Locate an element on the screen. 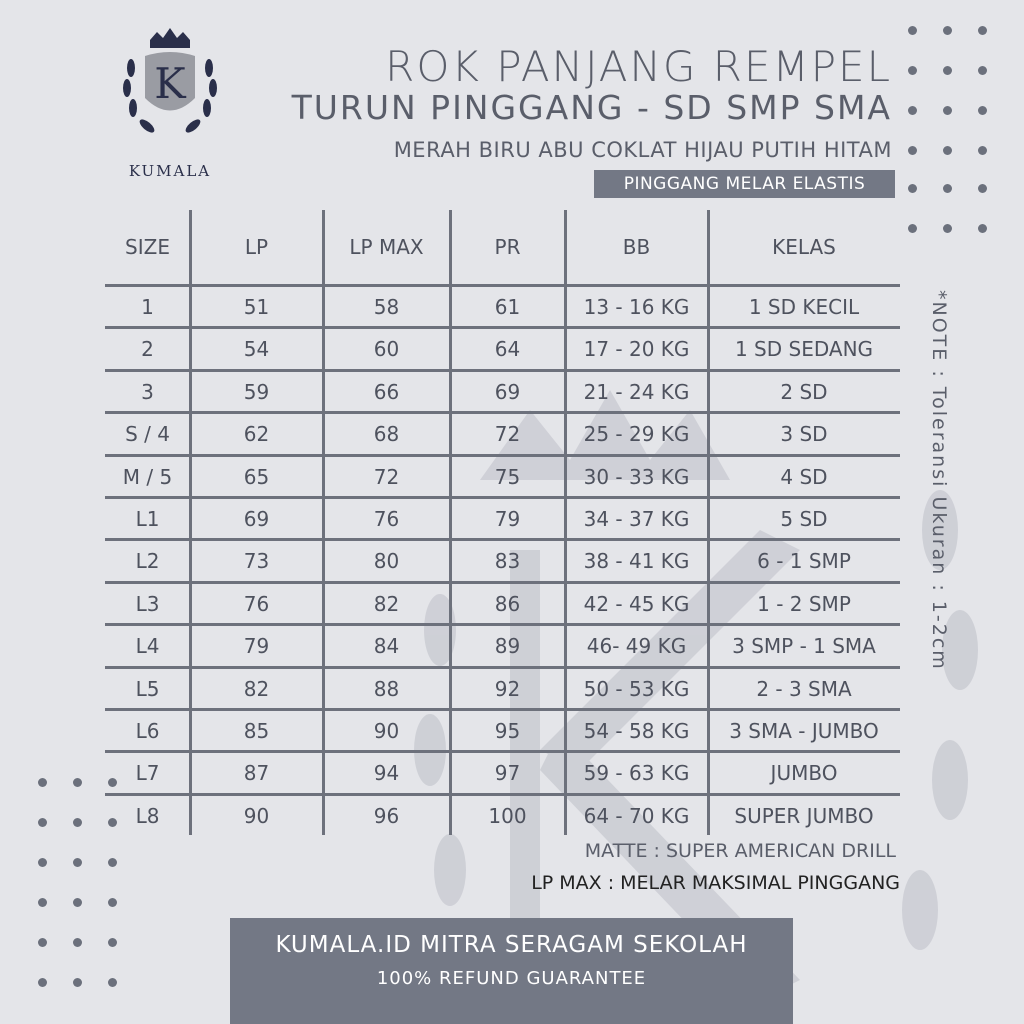 This screenshot has width=1024, height=1024. table-header-cell: LP MAX is located at coordinates (386, 247).